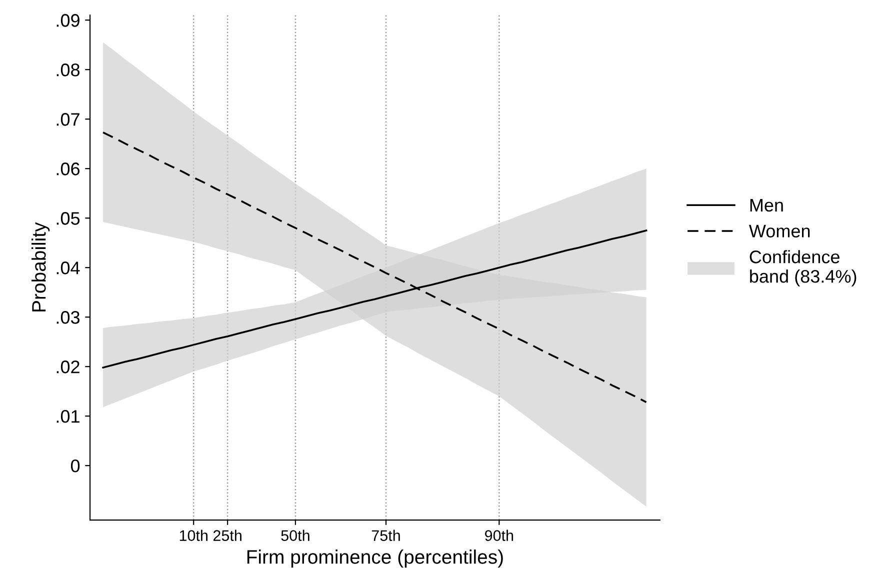  Describe the element at coordinates (375, 559) in the screenshot. I see `x-axis-title: Firm prominence (percentiles)` at that location.